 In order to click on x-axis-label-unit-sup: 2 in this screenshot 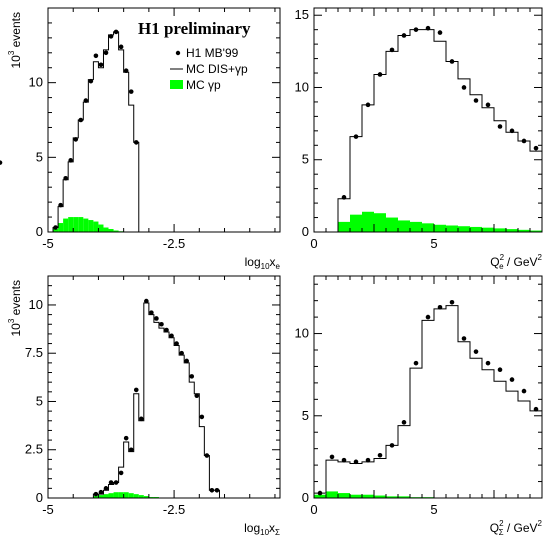, I will do `click(540, 257)`.